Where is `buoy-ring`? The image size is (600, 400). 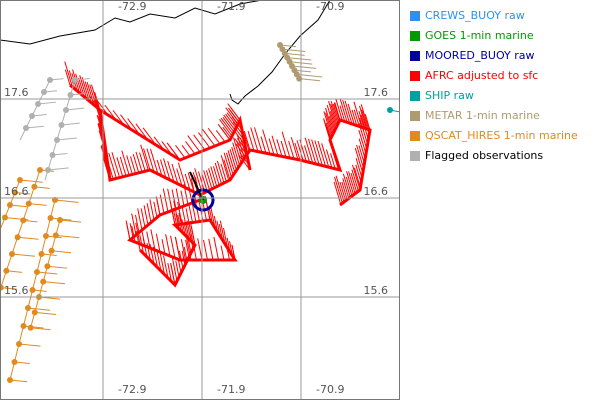
buoy-ring is located at coordinates (203, 200).